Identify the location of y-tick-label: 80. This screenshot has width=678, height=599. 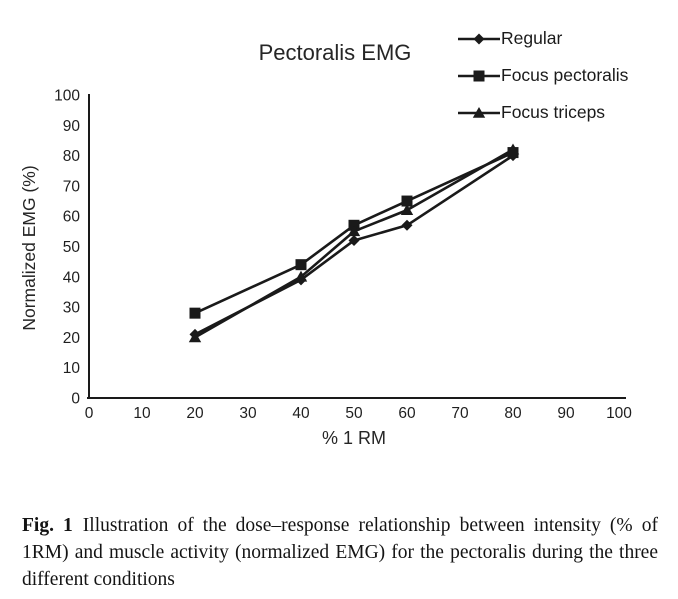
(72, 156).